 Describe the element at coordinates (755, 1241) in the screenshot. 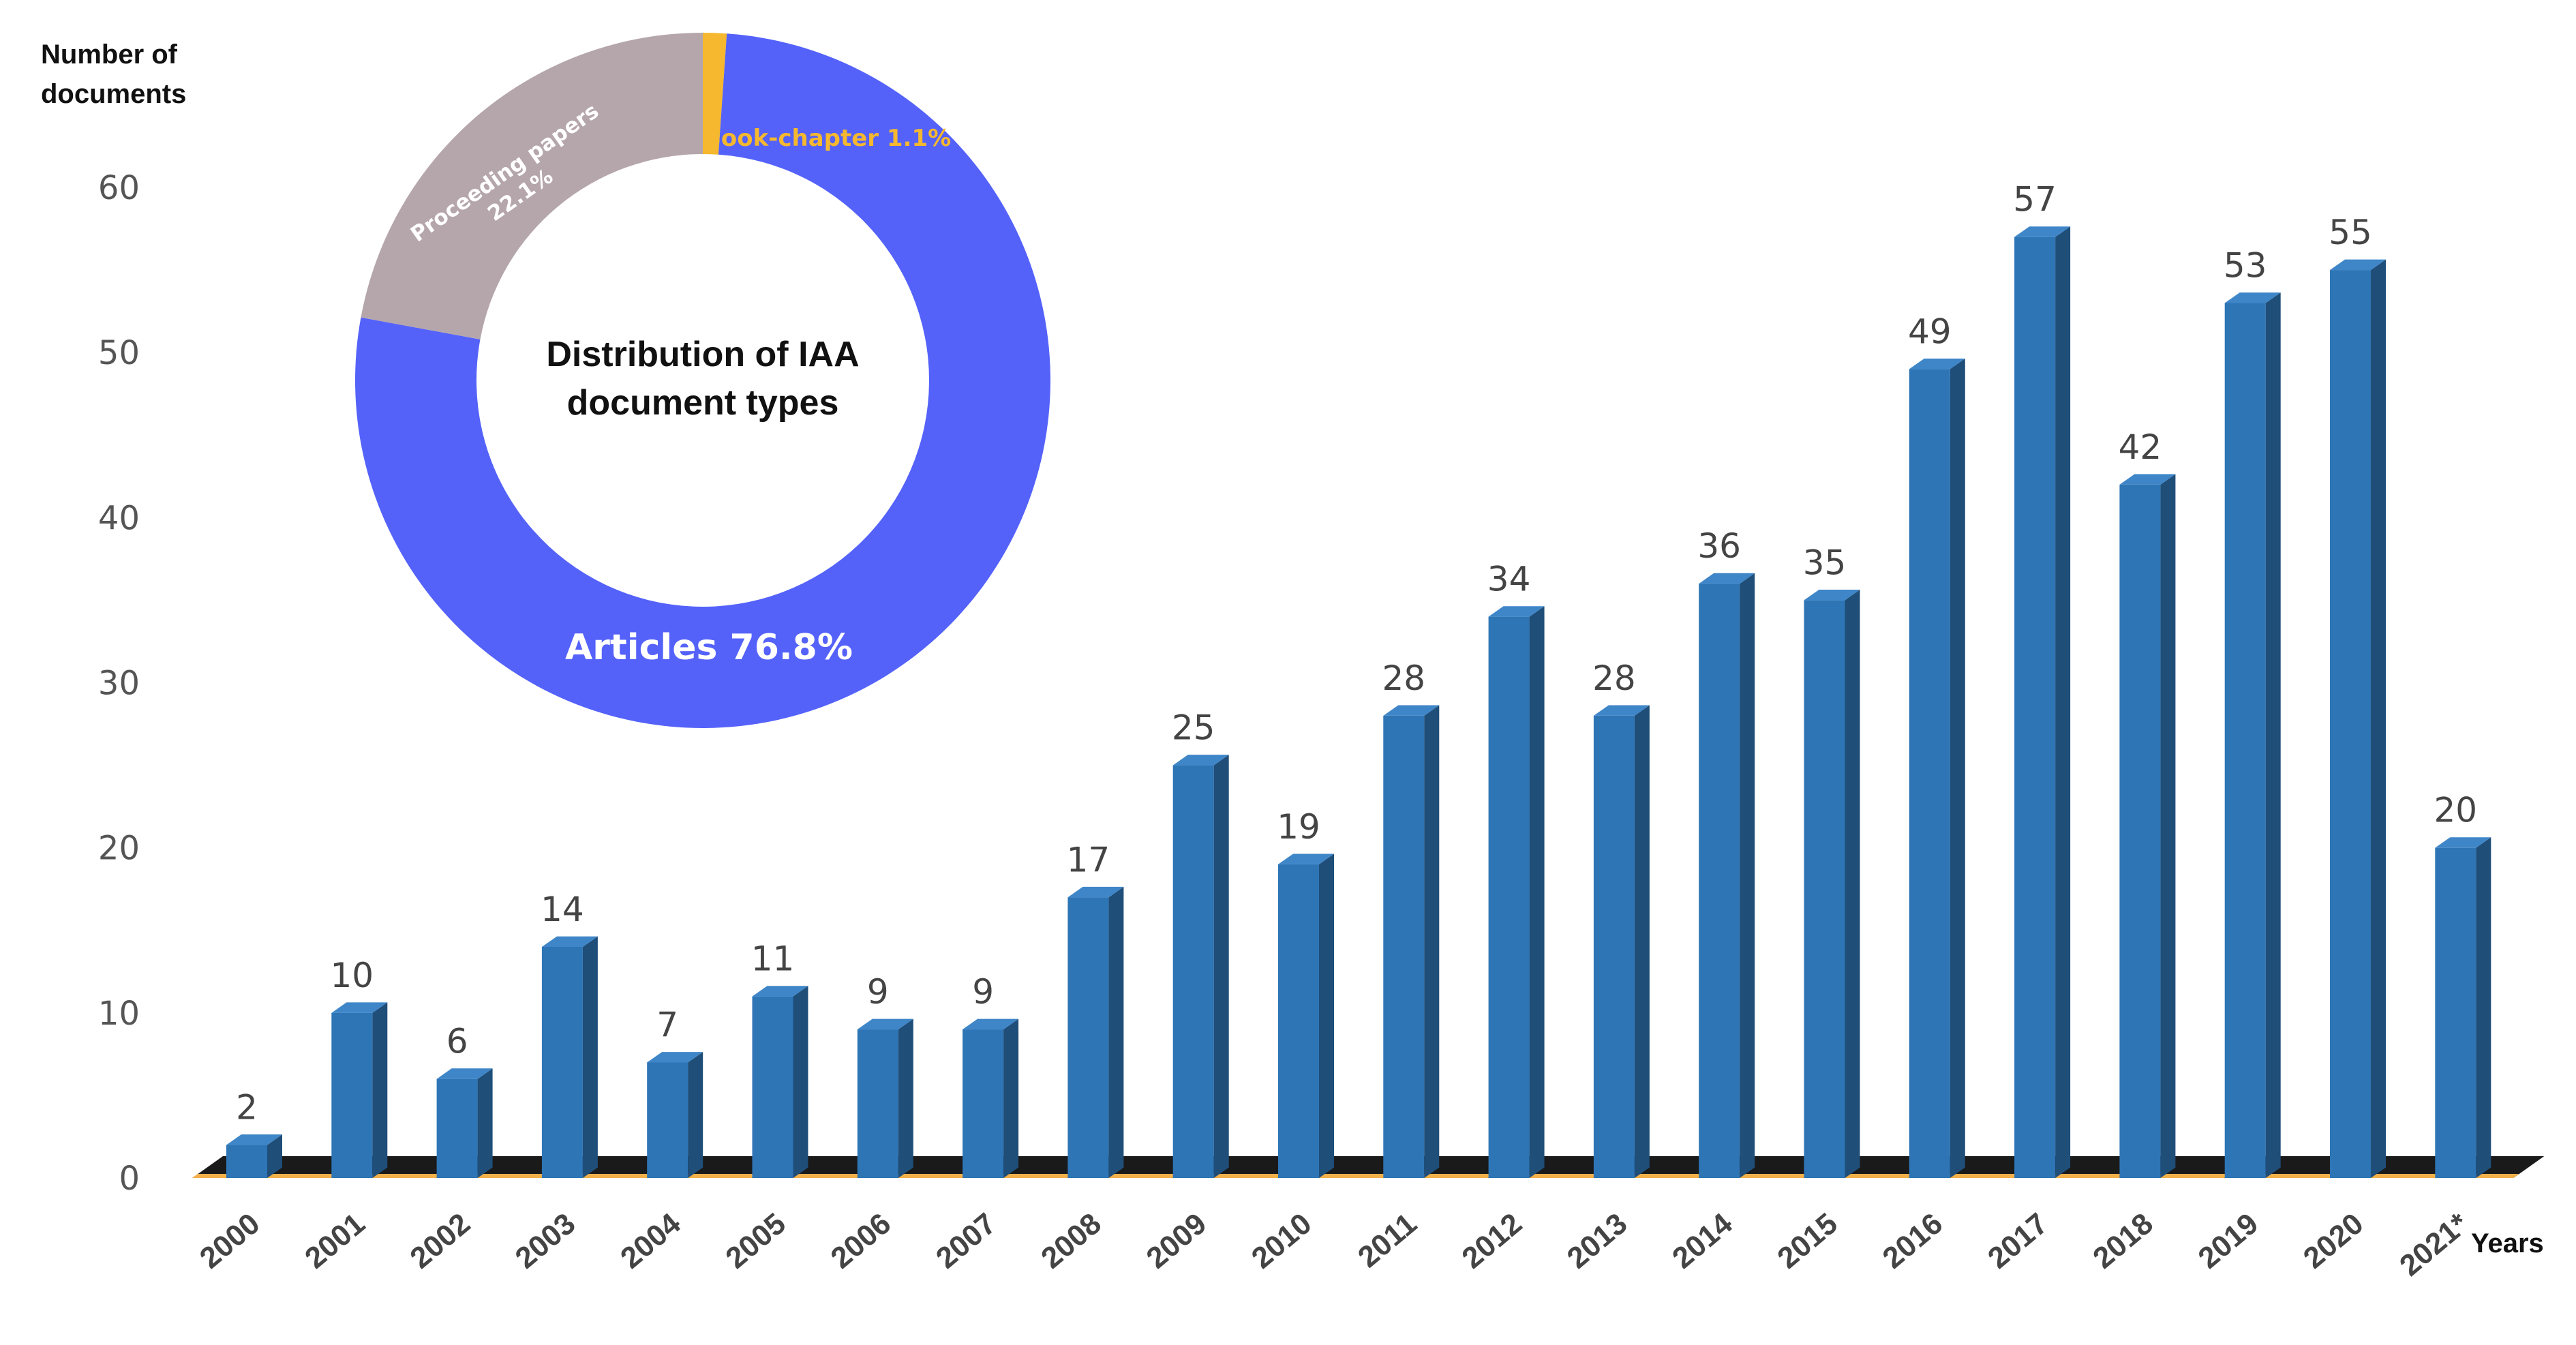

I see `x-tick-label: 2005` at that location.